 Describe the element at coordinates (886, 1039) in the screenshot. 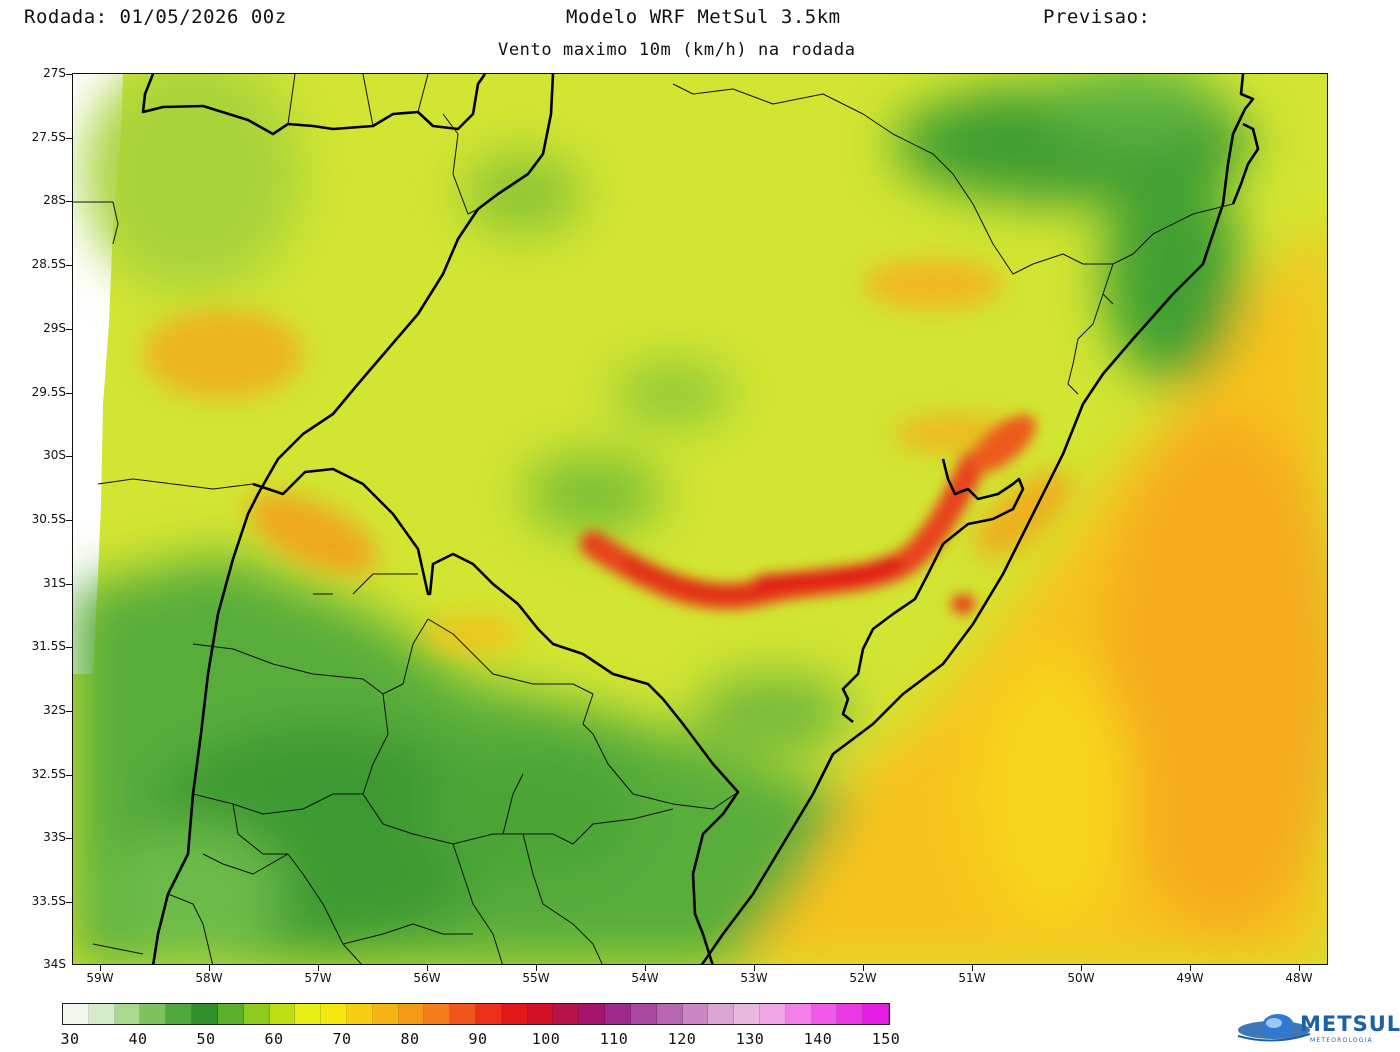

I see `colorbar-label: 150` at that location.